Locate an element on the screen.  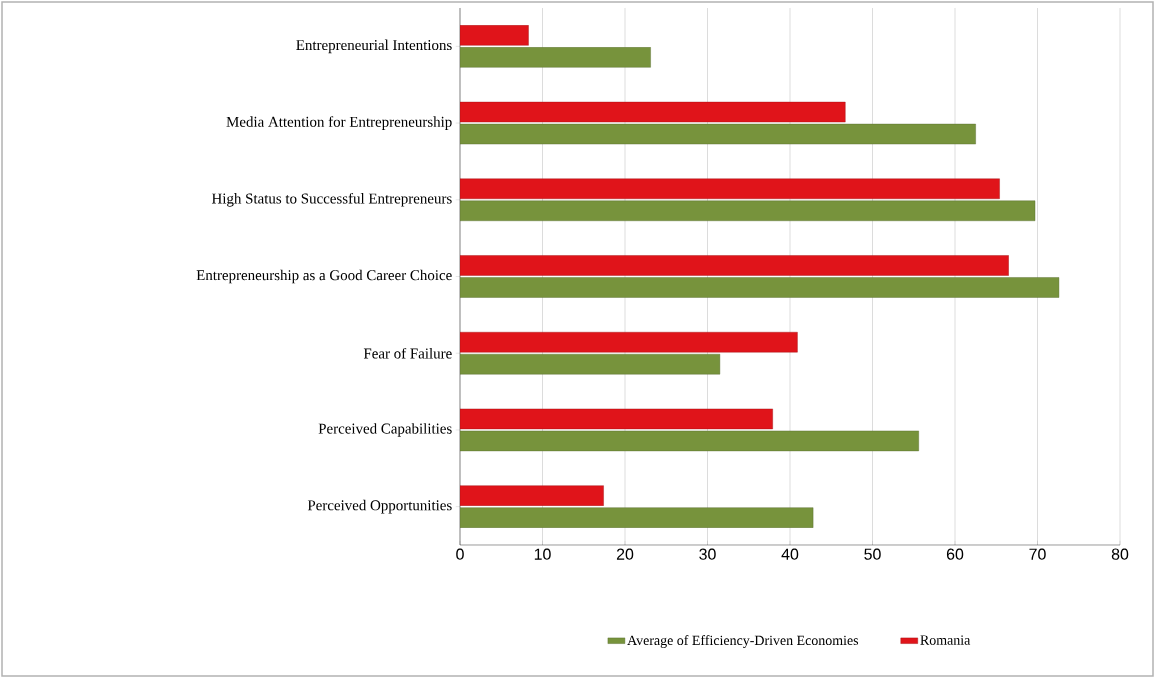
legend-label: Romania is located at coordinates (945, 640).